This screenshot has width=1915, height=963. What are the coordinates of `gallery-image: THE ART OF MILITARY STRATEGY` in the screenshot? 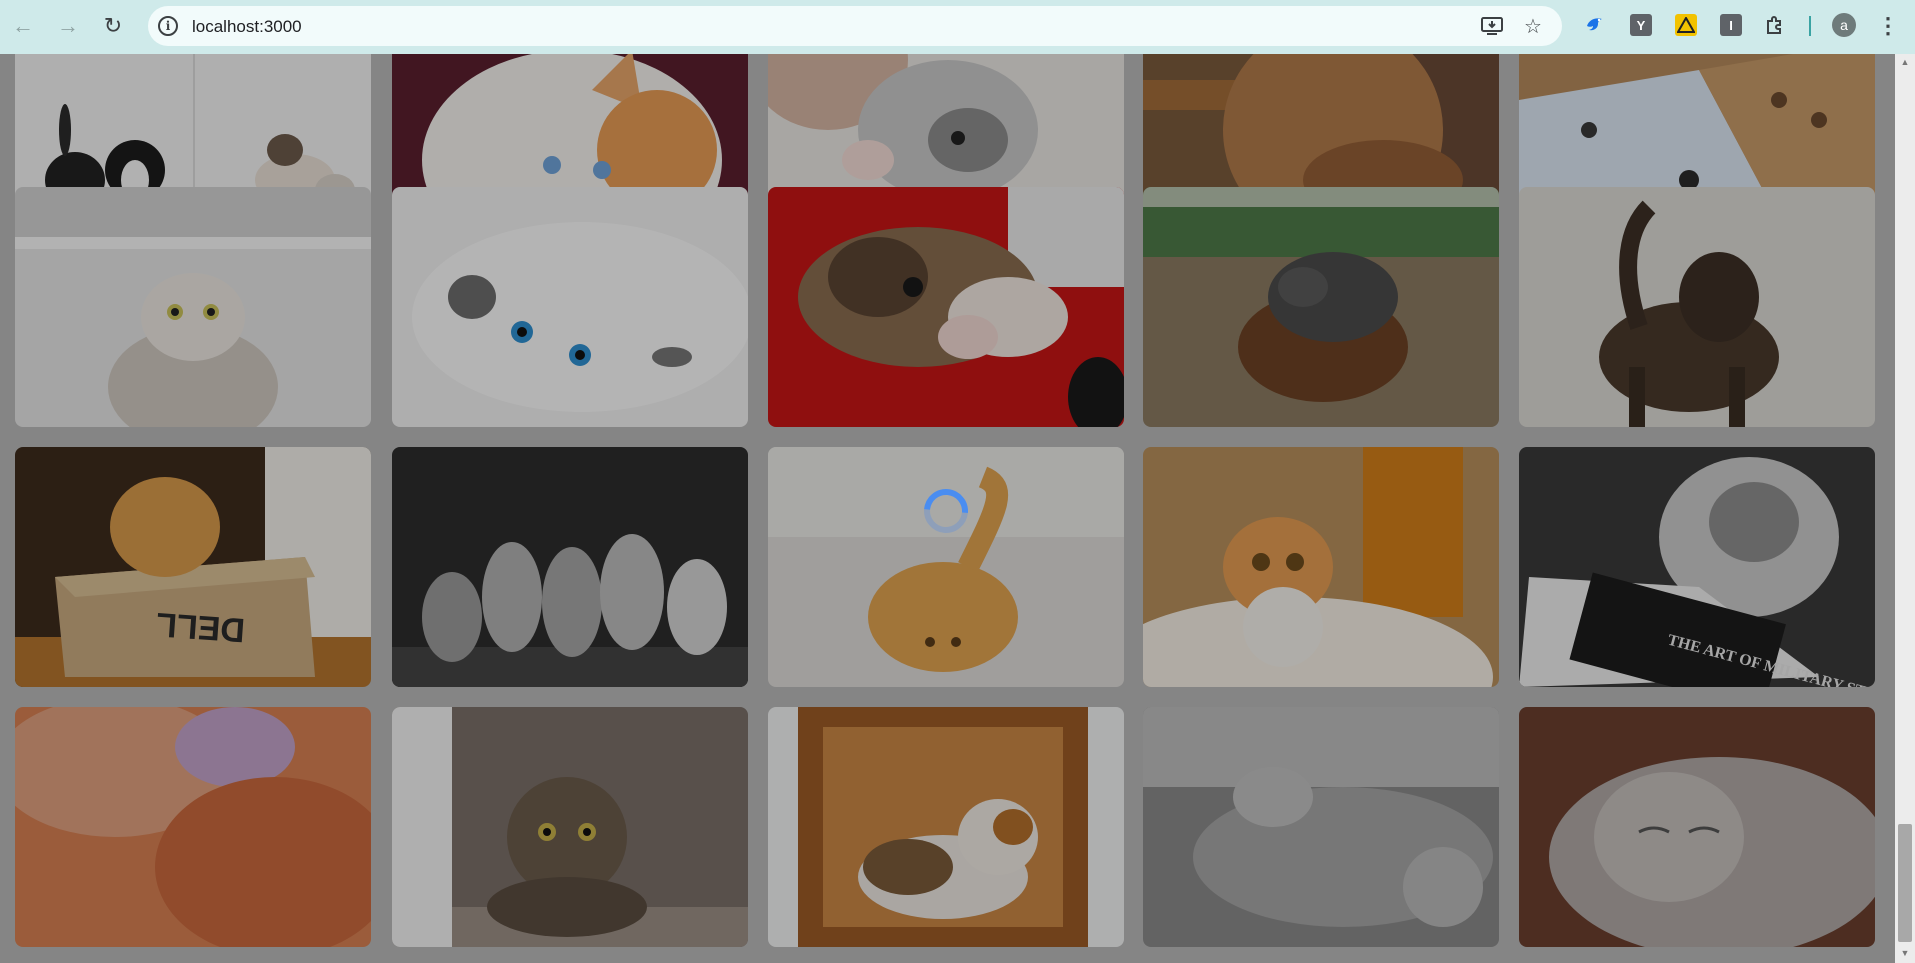 It's located at (1697, 567).